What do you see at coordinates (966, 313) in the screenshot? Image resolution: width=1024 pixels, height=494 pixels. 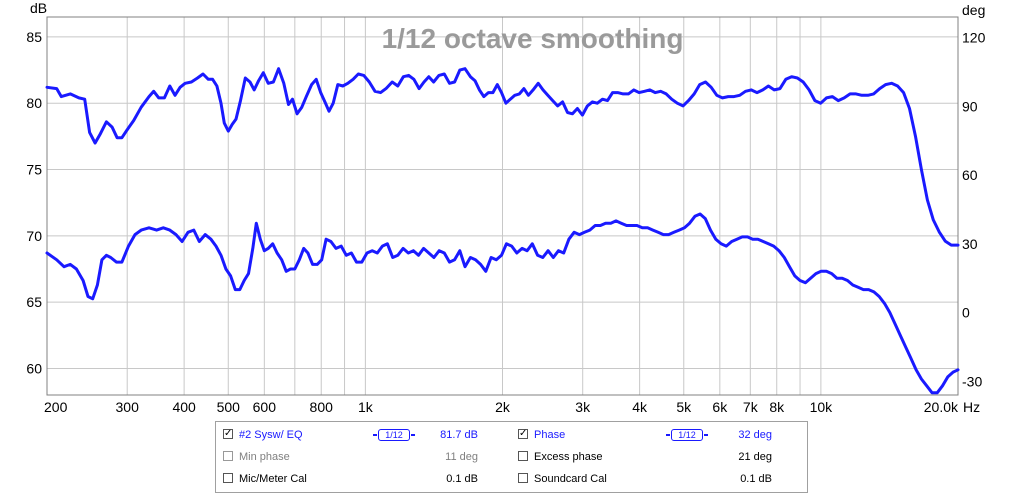 I see `right-tick-label: 0` at bounding box center [966, 313].